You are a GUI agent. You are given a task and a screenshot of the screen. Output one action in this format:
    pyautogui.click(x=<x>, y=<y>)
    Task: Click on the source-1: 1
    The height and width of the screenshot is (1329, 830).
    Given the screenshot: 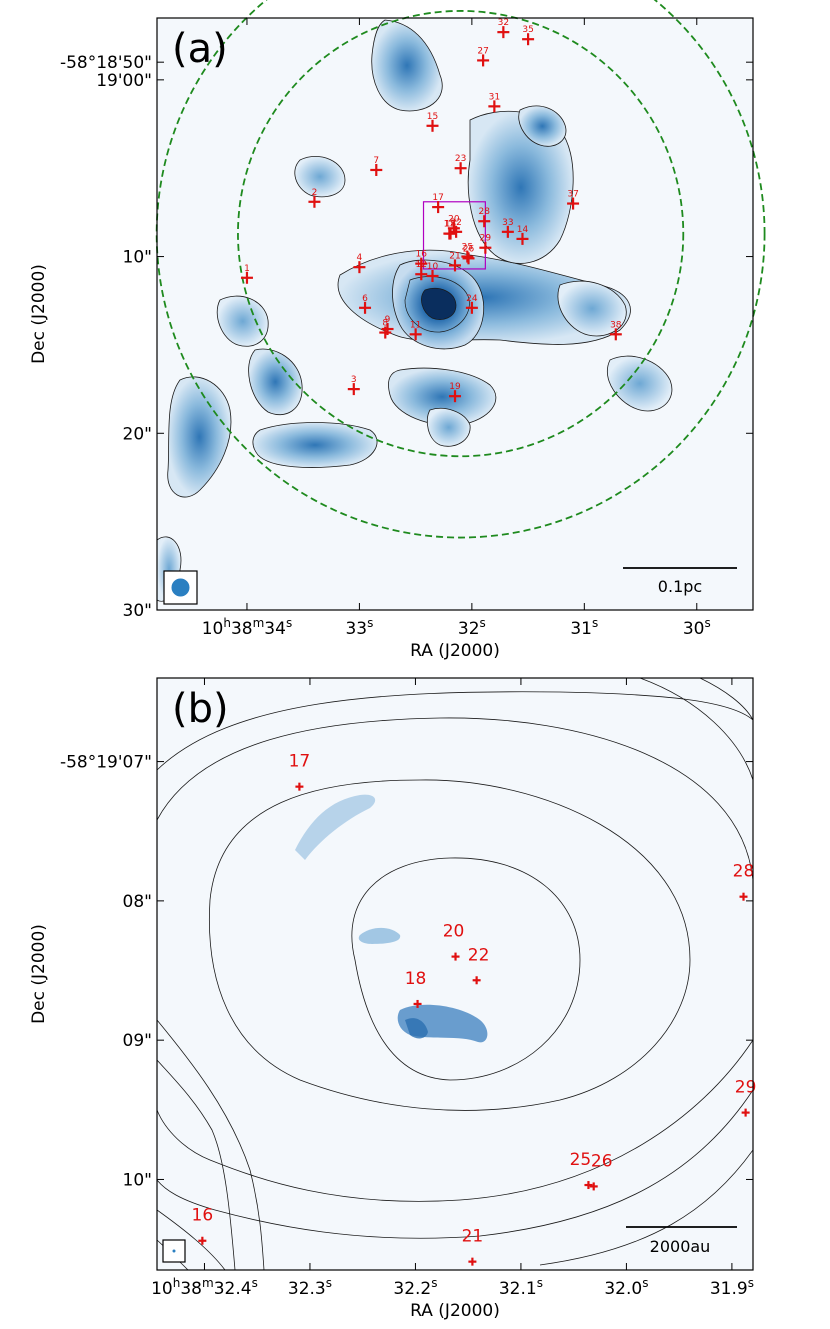 What is the action you would take?
    pyautogui.click(x=246, y=274)
    